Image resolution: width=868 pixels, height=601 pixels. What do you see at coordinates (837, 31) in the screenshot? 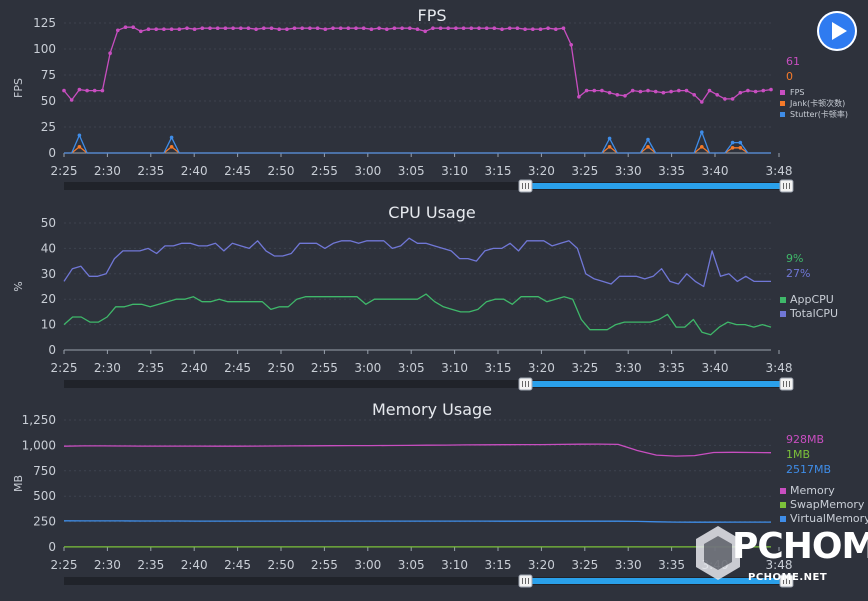
I see `play-button` at bounding box center [837, 31].